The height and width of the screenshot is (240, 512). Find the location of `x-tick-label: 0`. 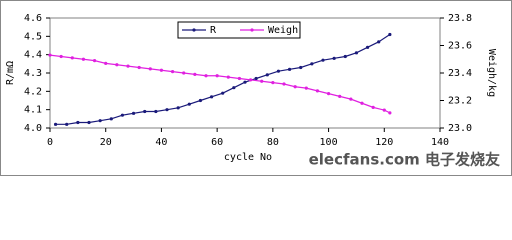

x-tick-label: 0 is located at coordinates (50, 142).